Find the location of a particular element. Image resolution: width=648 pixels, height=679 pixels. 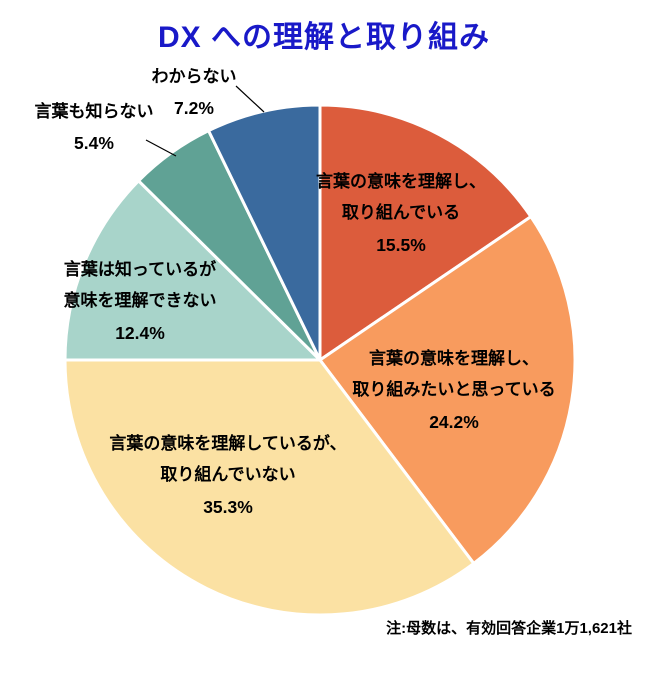

slice-label-line: 言葉も知らない is located at coordinates (94, 111).